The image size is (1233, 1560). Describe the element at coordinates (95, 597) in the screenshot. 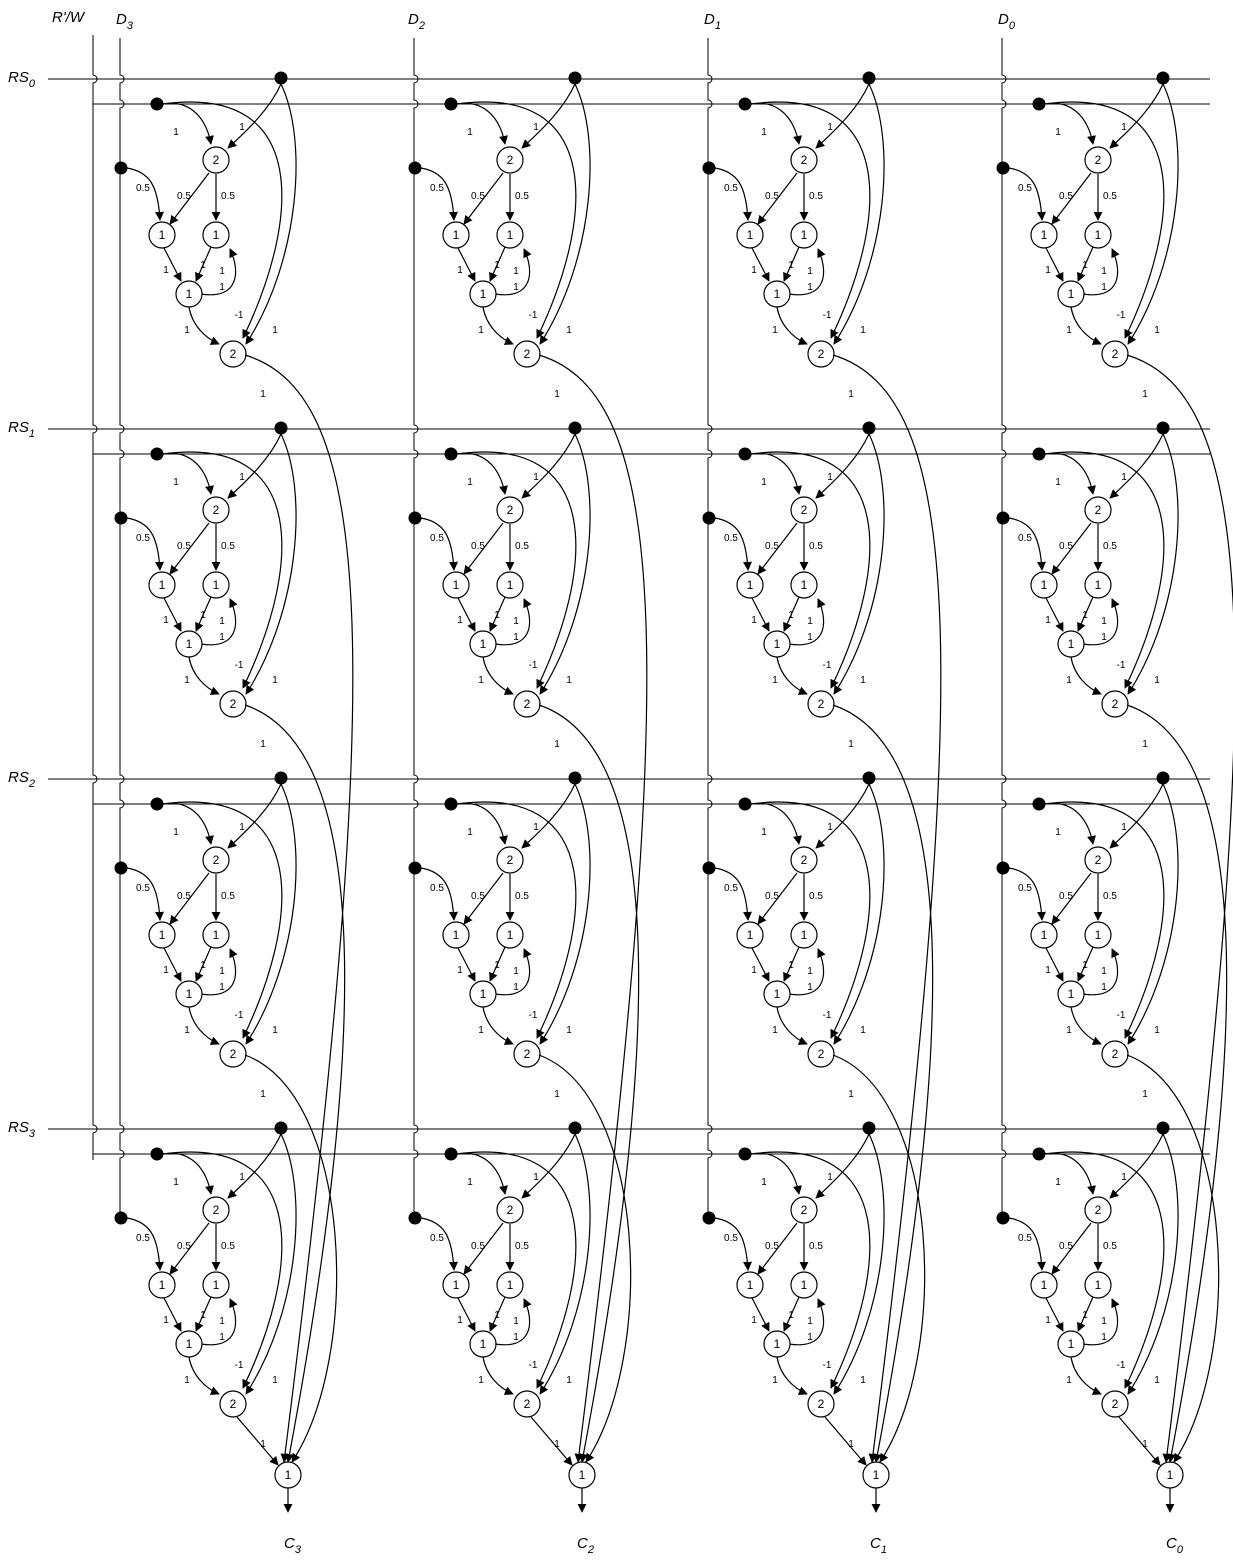

I see `rw-vertical-line` at that location.